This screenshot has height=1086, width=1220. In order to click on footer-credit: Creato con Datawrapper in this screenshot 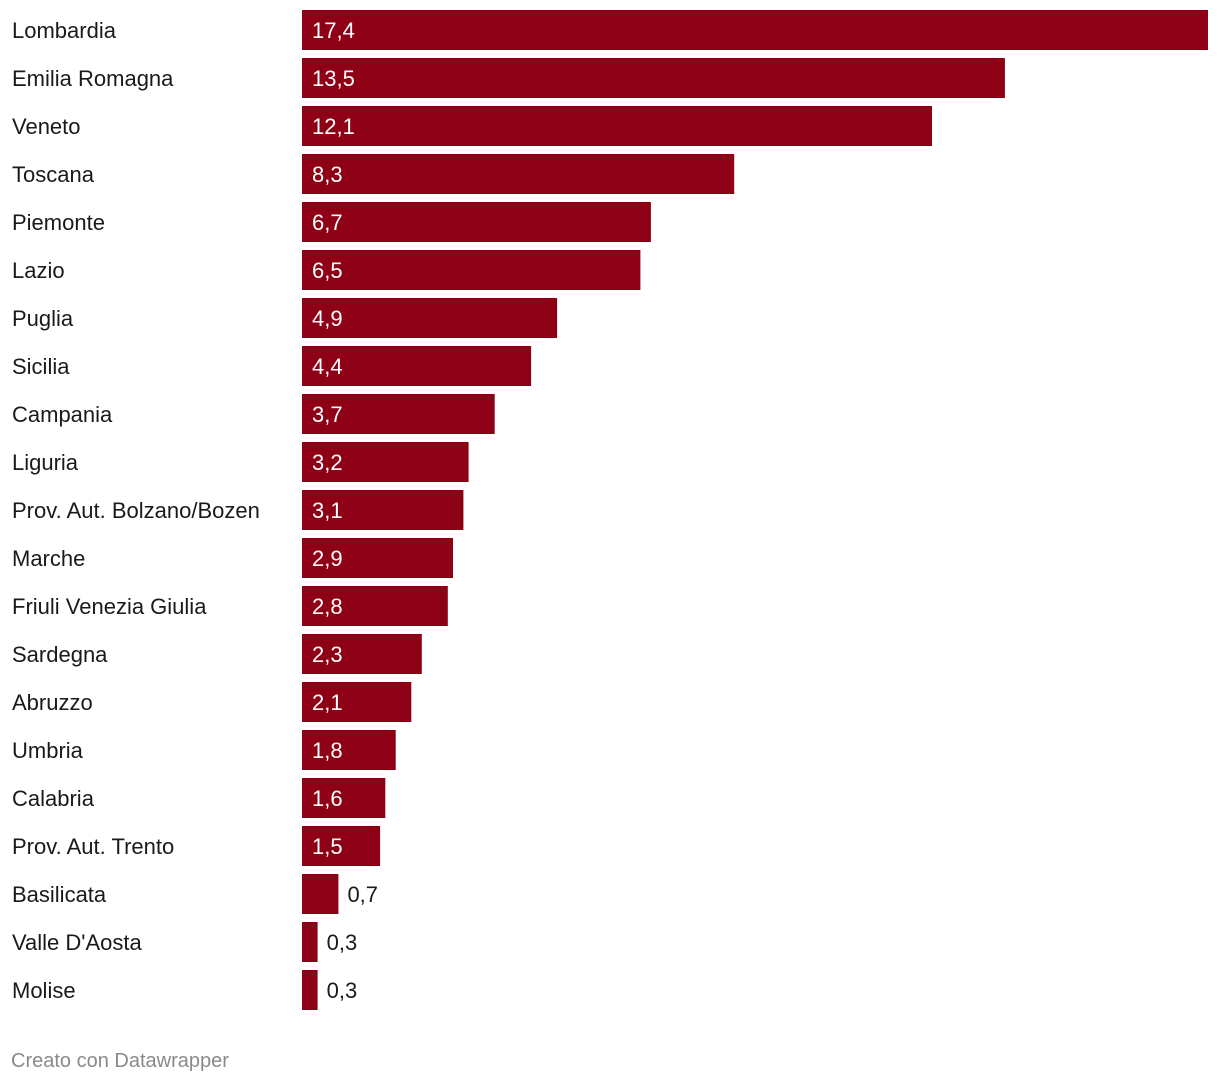, I will do `click(120, 1061)`.